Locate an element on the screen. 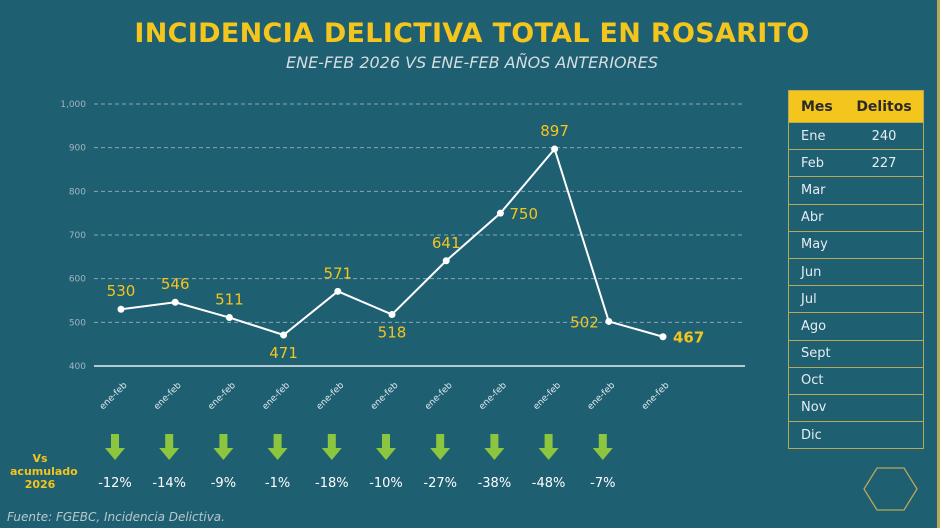 This screenshot has width=940, height=528. percentage-change: -27% is located at coordinates (440, 483).